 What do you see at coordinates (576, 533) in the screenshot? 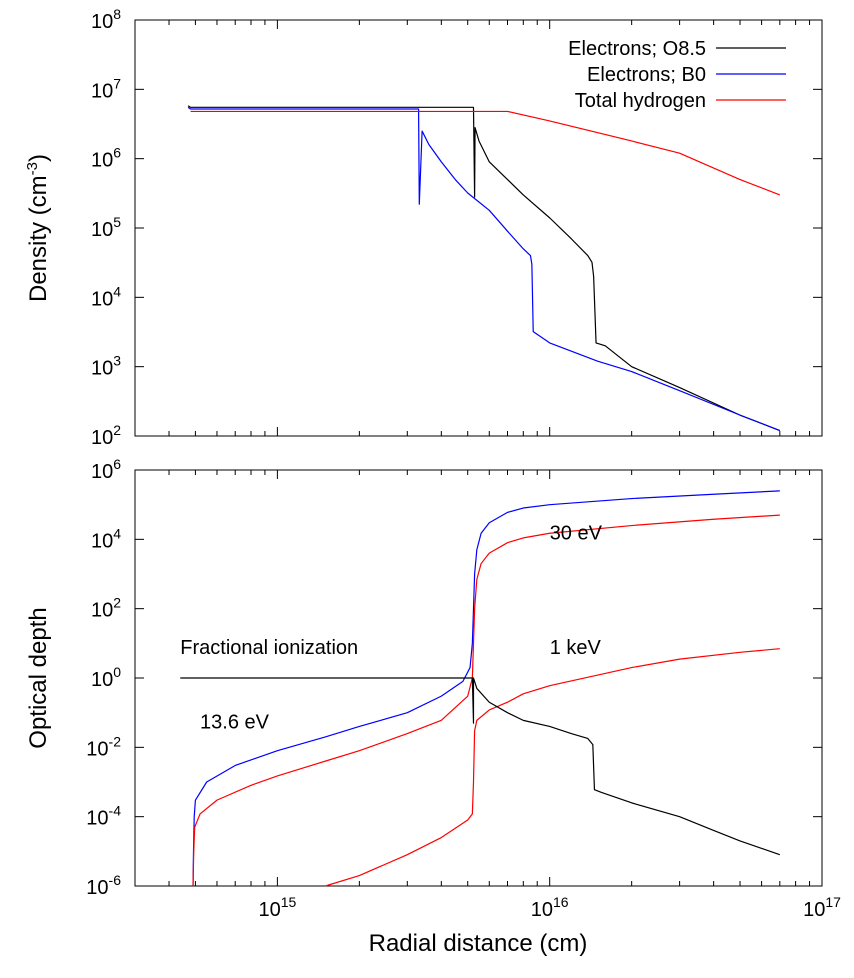
I see `annotation-label: 30 eV` at bounding box center [576, 533].